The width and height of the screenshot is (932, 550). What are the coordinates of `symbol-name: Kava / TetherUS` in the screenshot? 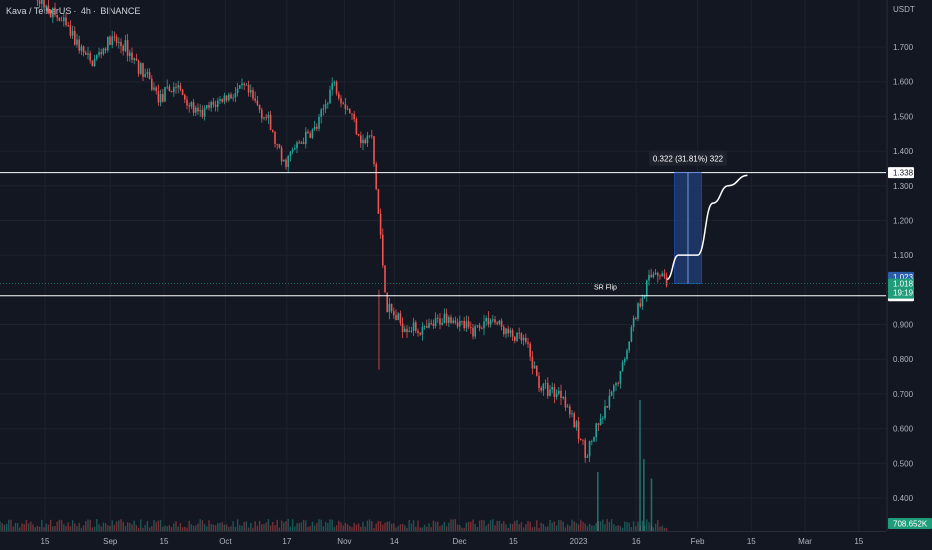 It's located at (39, 11).